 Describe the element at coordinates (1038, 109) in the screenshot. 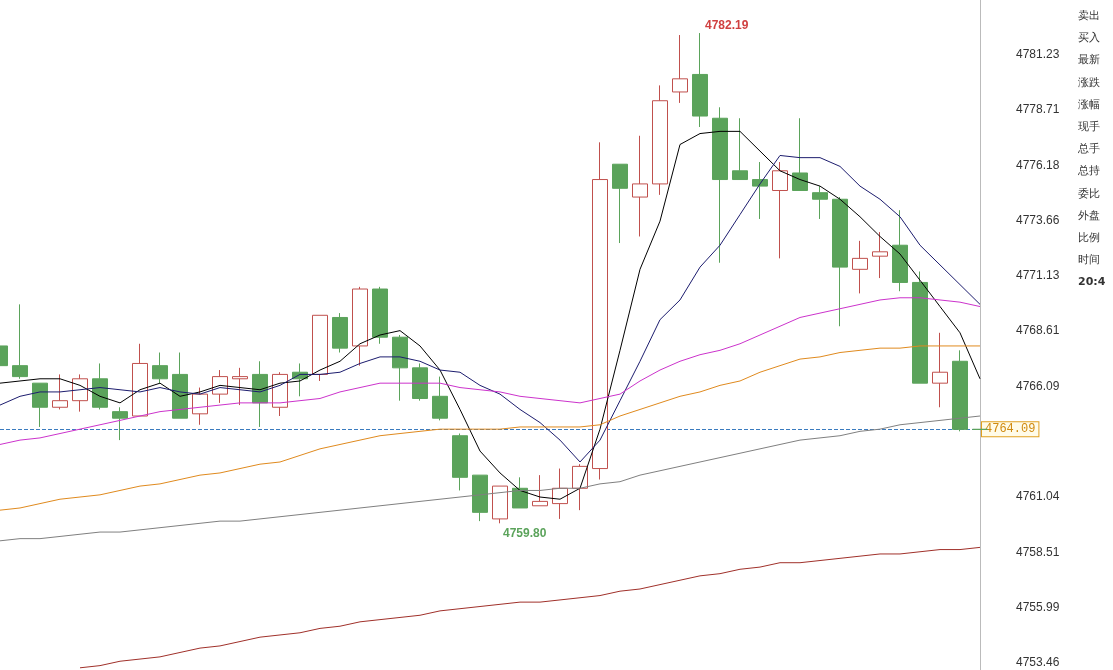

I see `y-tick-label: 4778.71` at that location.